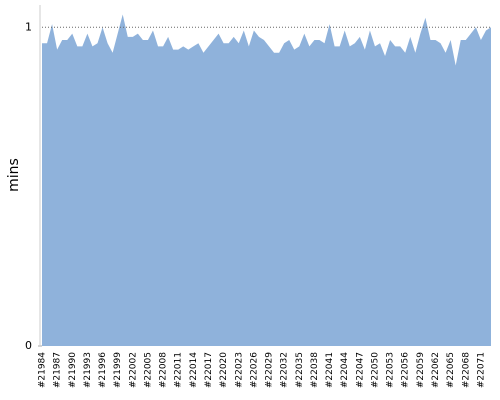 This screenshot has height=400, width=500. What do you see at coordinates (270, 370) in the screenshot?
I see `x-tick-label: #22029` at bounding box center [270, 370].